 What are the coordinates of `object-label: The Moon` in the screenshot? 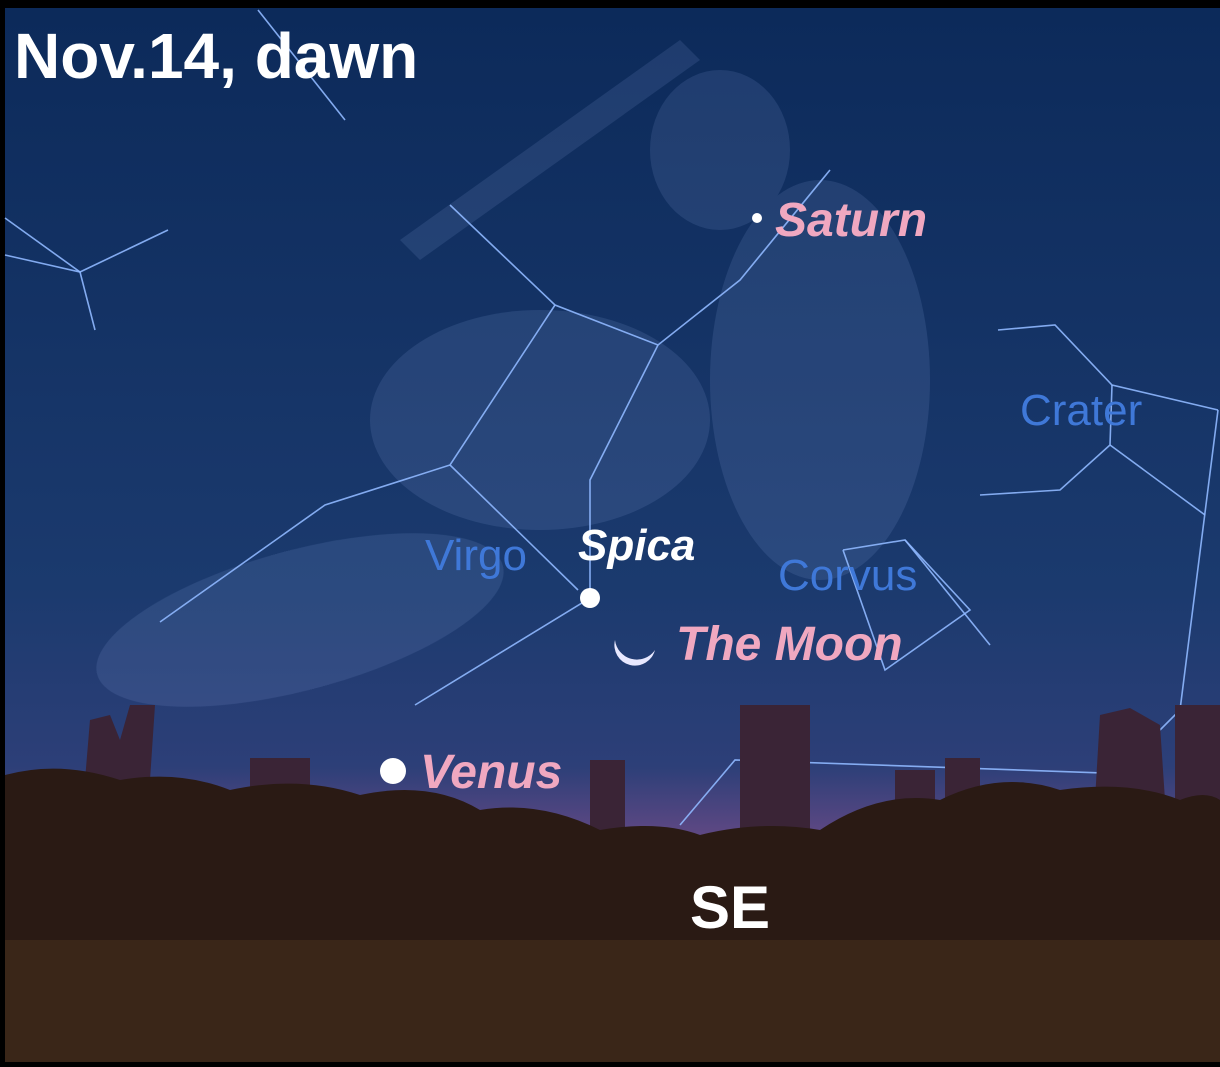 It's located at (789, 644).